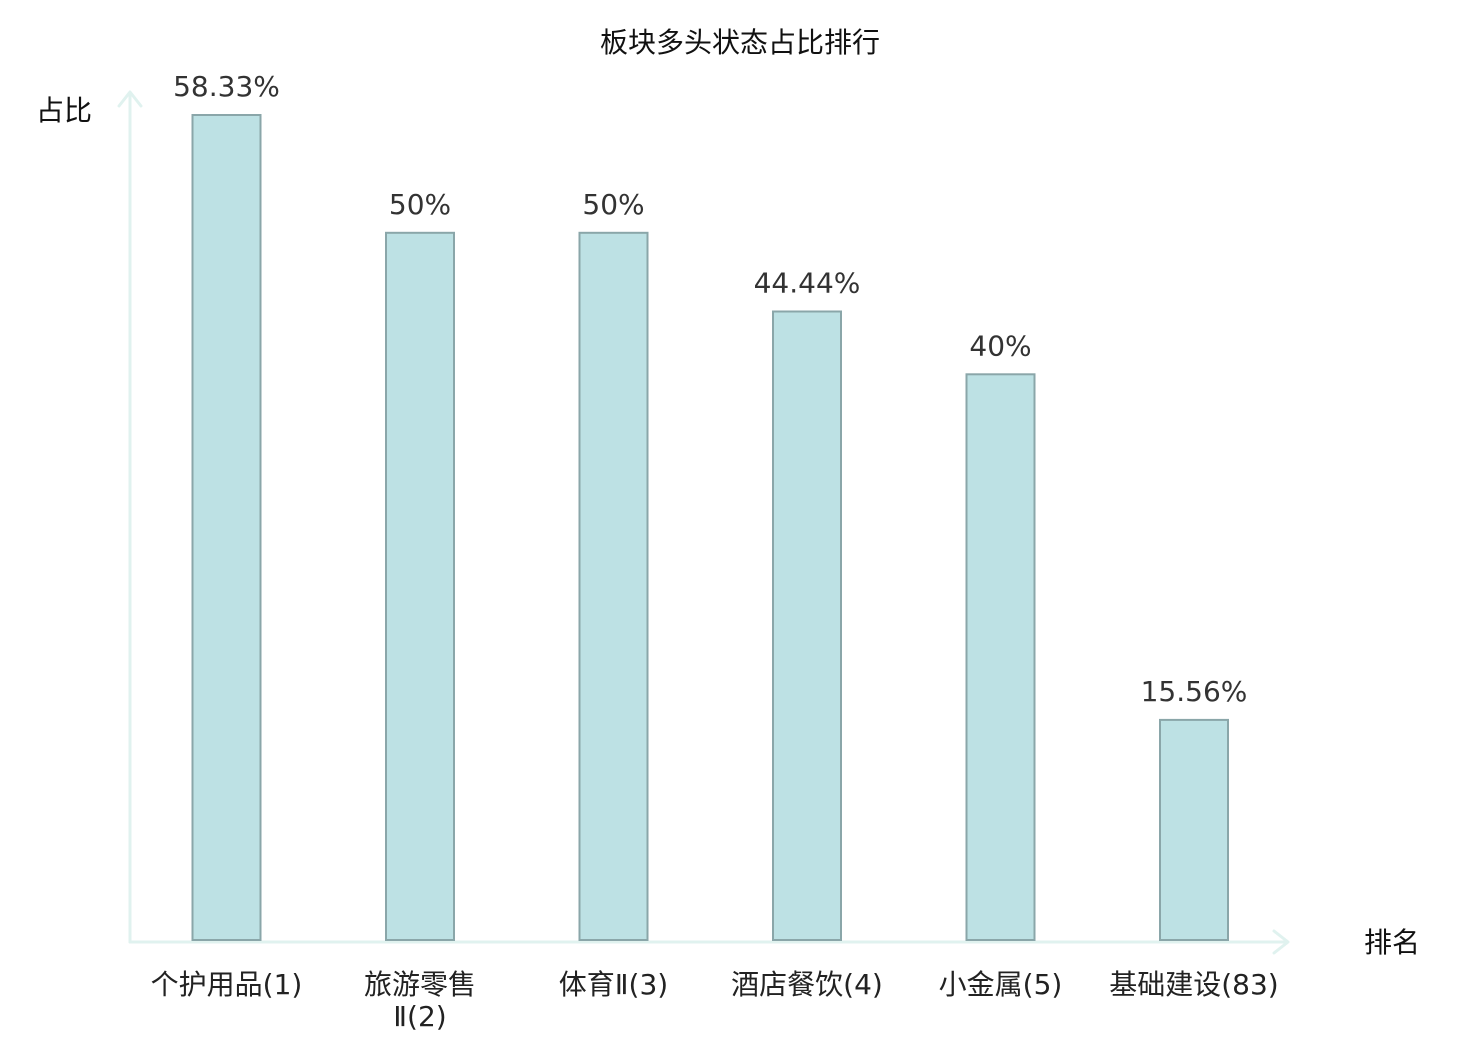 The height and width of the screenshot is (1040, 1480). What do you see at coordinates (1000, 345) in the screenshot?
I see `data-label: 40%` at bounding box center [1000, 345].